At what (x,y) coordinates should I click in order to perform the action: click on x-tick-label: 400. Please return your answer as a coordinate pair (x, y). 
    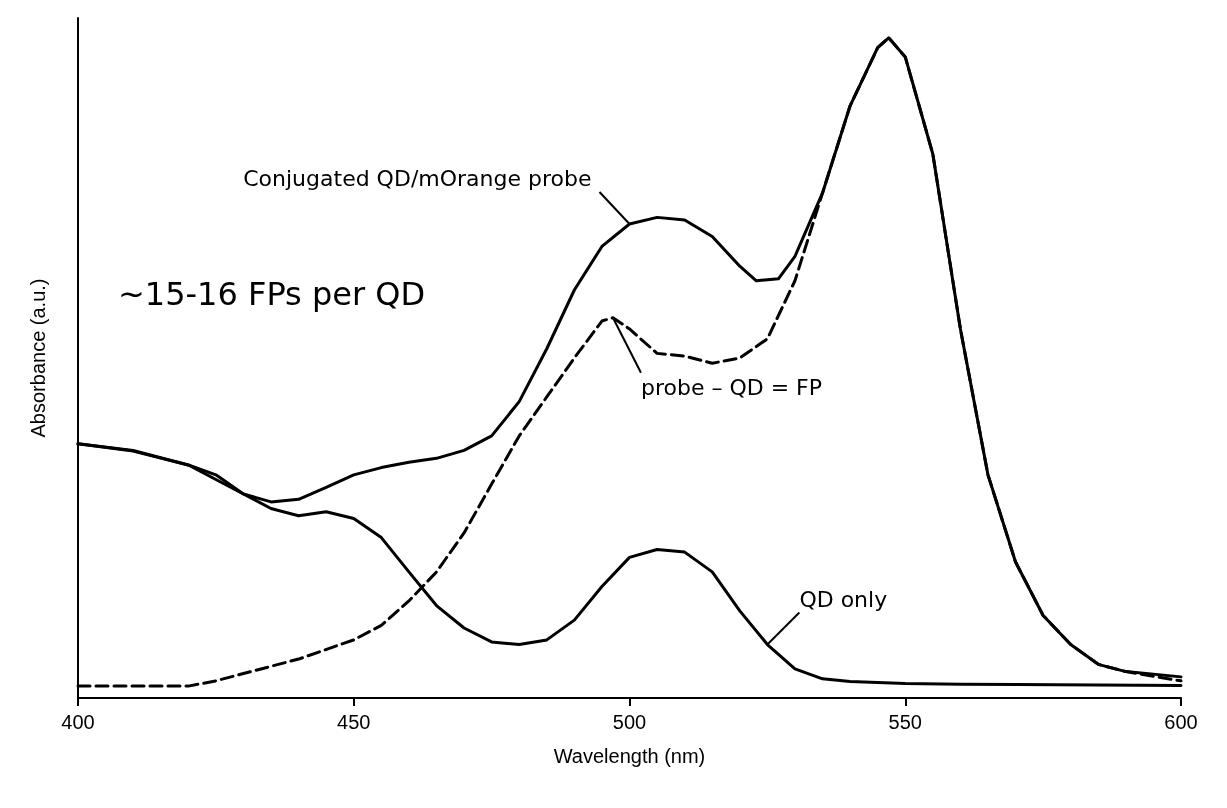
    Looking at the image, I should click on (78, 722).